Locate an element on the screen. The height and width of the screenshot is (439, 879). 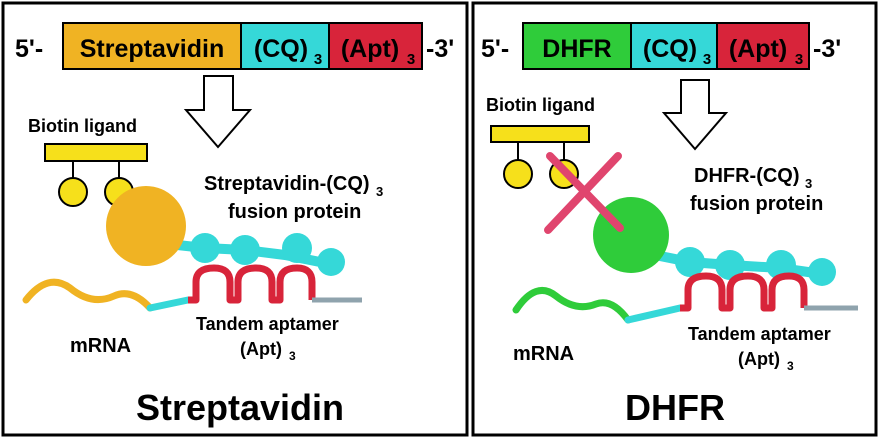
right-mrna-5prime is located at coordinates (572, 305).